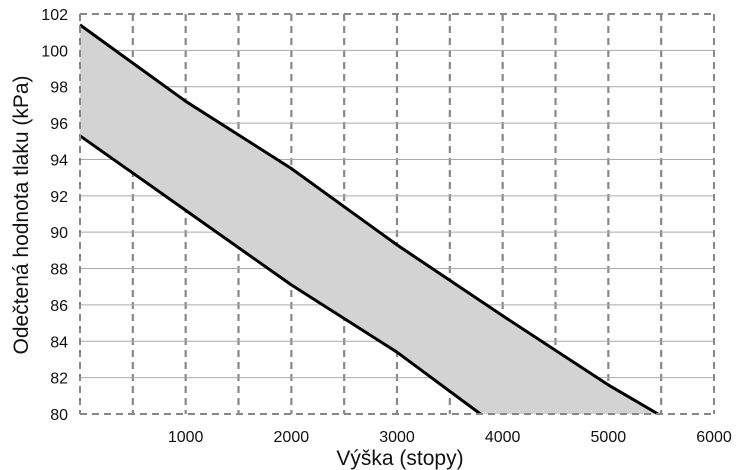 This screenshot has height=470, width=738. What do you see at coordinates (59, 124) in the screenshot?
I see `y-tick-label: 96` at bounding box center [59, 124].